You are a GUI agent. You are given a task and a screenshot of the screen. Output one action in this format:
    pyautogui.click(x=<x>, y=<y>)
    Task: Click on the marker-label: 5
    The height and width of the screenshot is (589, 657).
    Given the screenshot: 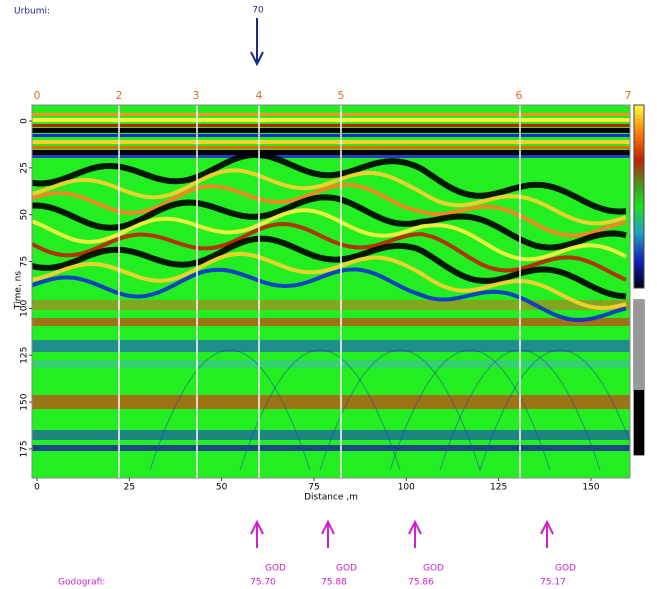 What is the action you would take?
    pyautogui.click(x=341, y=95)
    